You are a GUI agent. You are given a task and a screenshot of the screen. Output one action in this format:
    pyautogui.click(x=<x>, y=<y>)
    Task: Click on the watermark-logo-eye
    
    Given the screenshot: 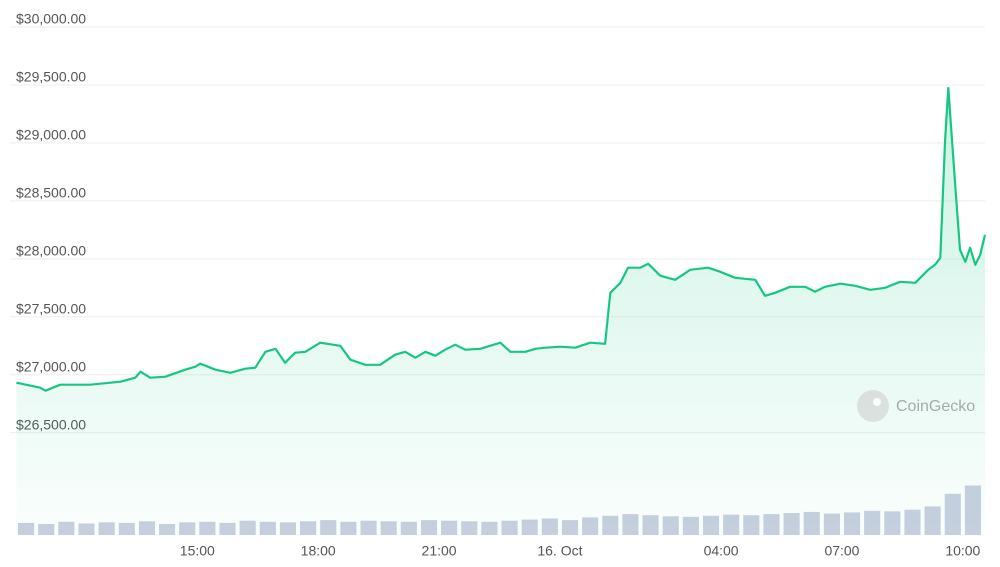 What is the action you would take?
    pyautogui.click(x=877, y=402)
    